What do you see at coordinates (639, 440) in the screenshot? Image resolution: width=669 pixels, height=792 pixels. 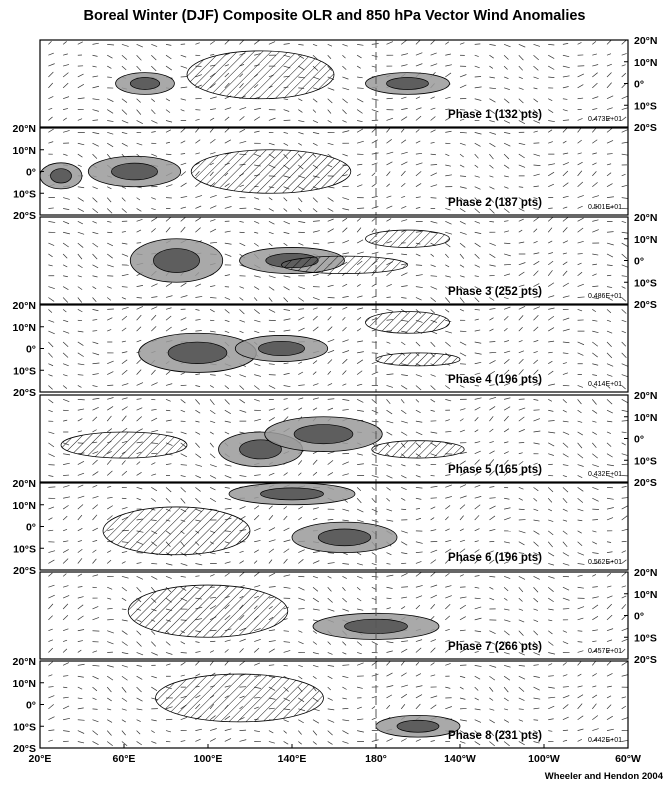 I see `lat-tick-label: 0°` at bounding box center [639, 440].